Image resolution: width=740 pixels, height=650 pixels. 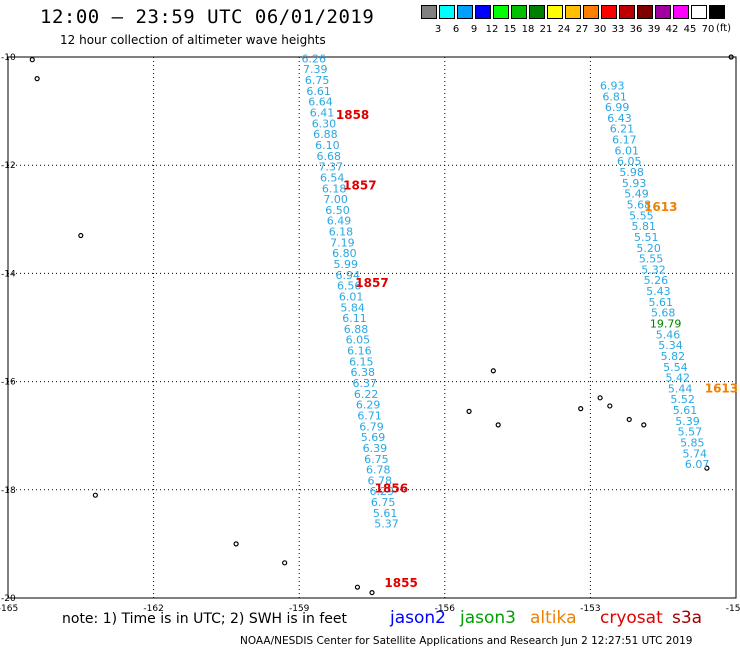 What do you see at coordinates (629, 161) in the screenshot?
I see `wave-height-label: 6.05` at bounding box center [629, 161].